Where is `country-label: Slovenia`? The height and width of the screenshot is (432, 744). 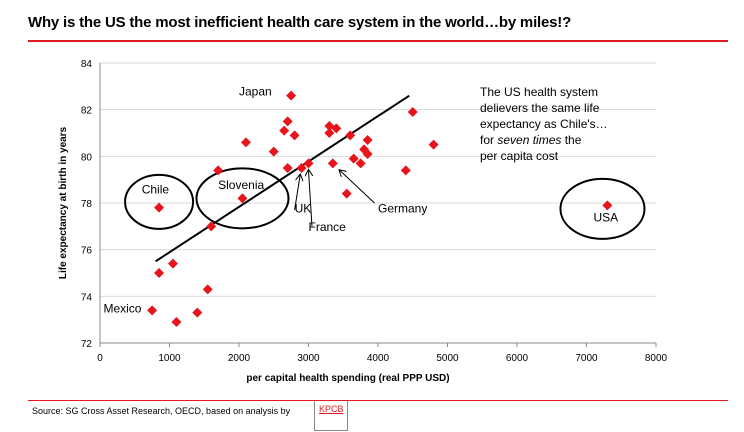
country-label: Slovenia is located at coordinates (241, 185).